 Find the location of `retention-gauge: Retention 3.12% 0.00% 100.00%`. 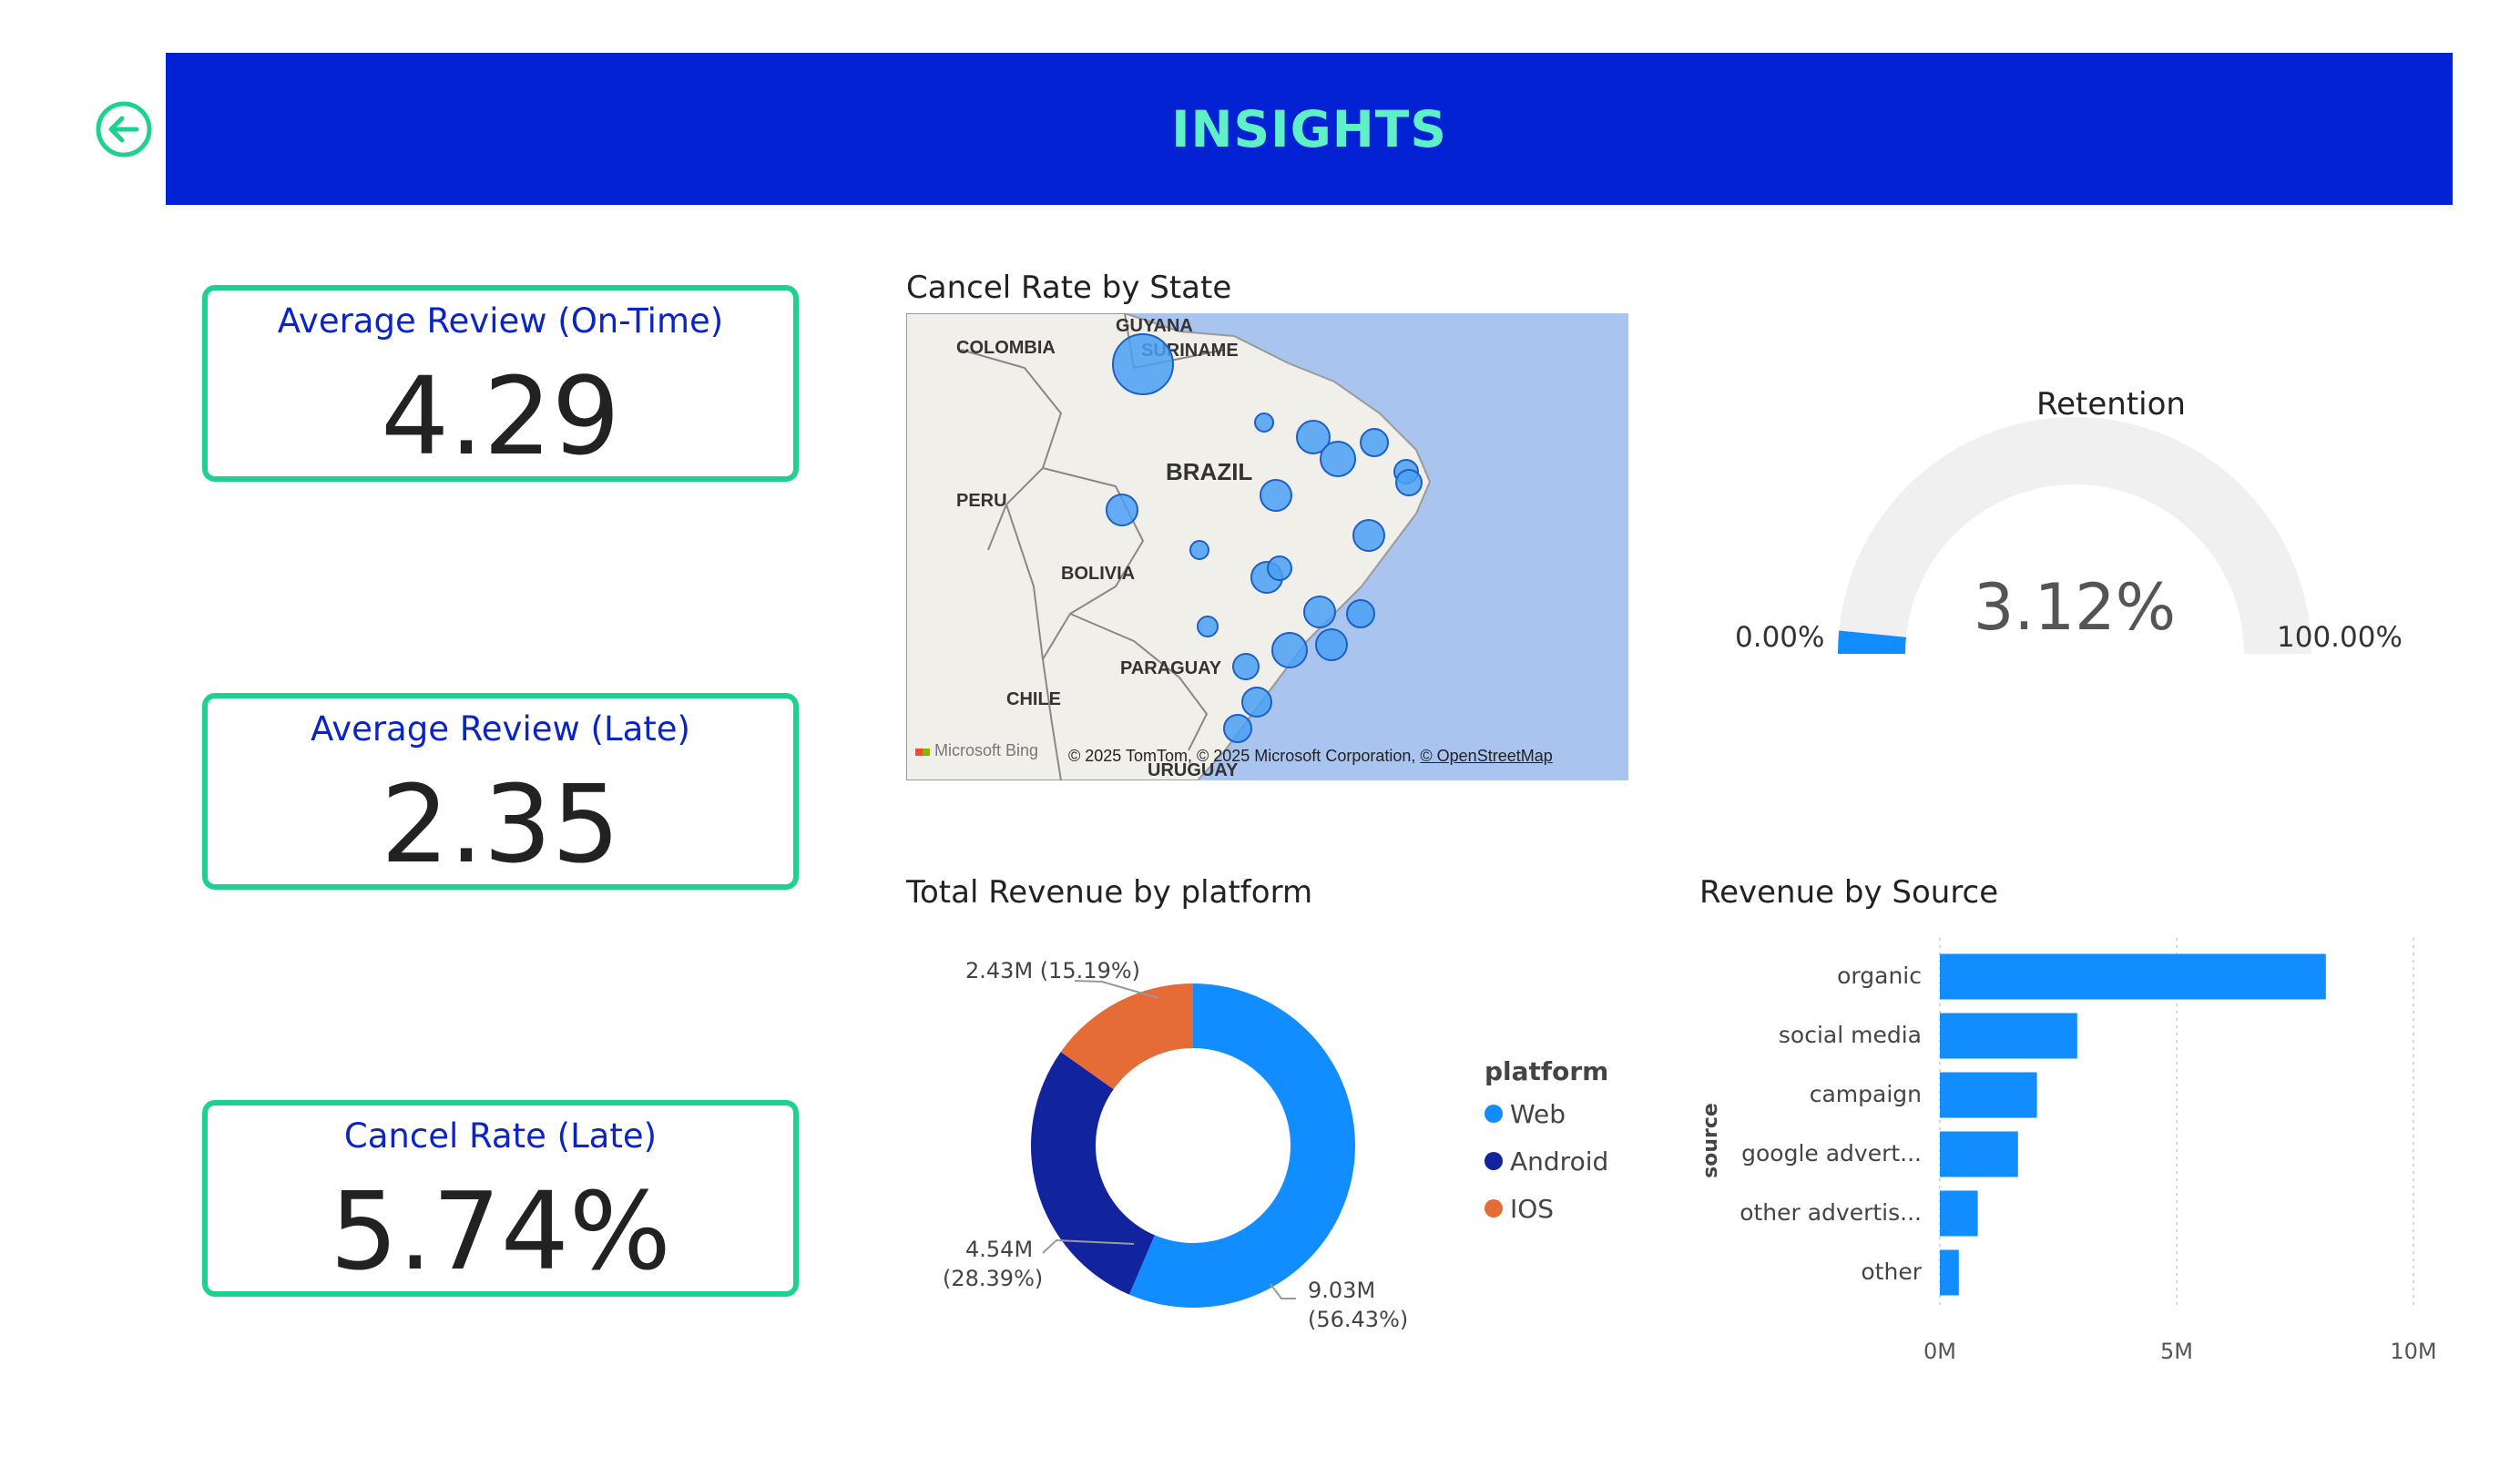

retention-gauge: Retention 3.12% 0.00% 100.00% is located at coordinates (2079, 532).